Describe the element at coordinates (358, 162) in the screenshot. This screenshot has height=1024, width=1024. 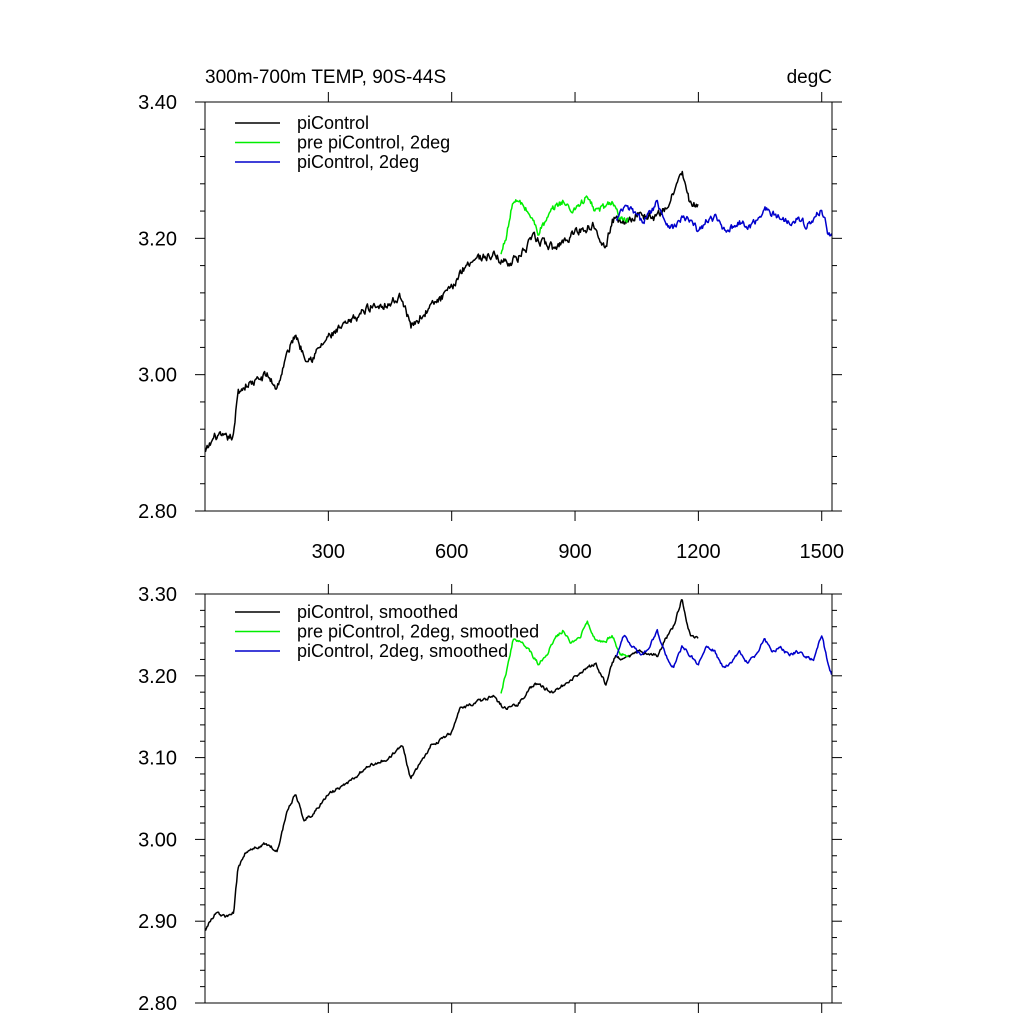
I see `legend-label: piControl, 2deg` at that location.